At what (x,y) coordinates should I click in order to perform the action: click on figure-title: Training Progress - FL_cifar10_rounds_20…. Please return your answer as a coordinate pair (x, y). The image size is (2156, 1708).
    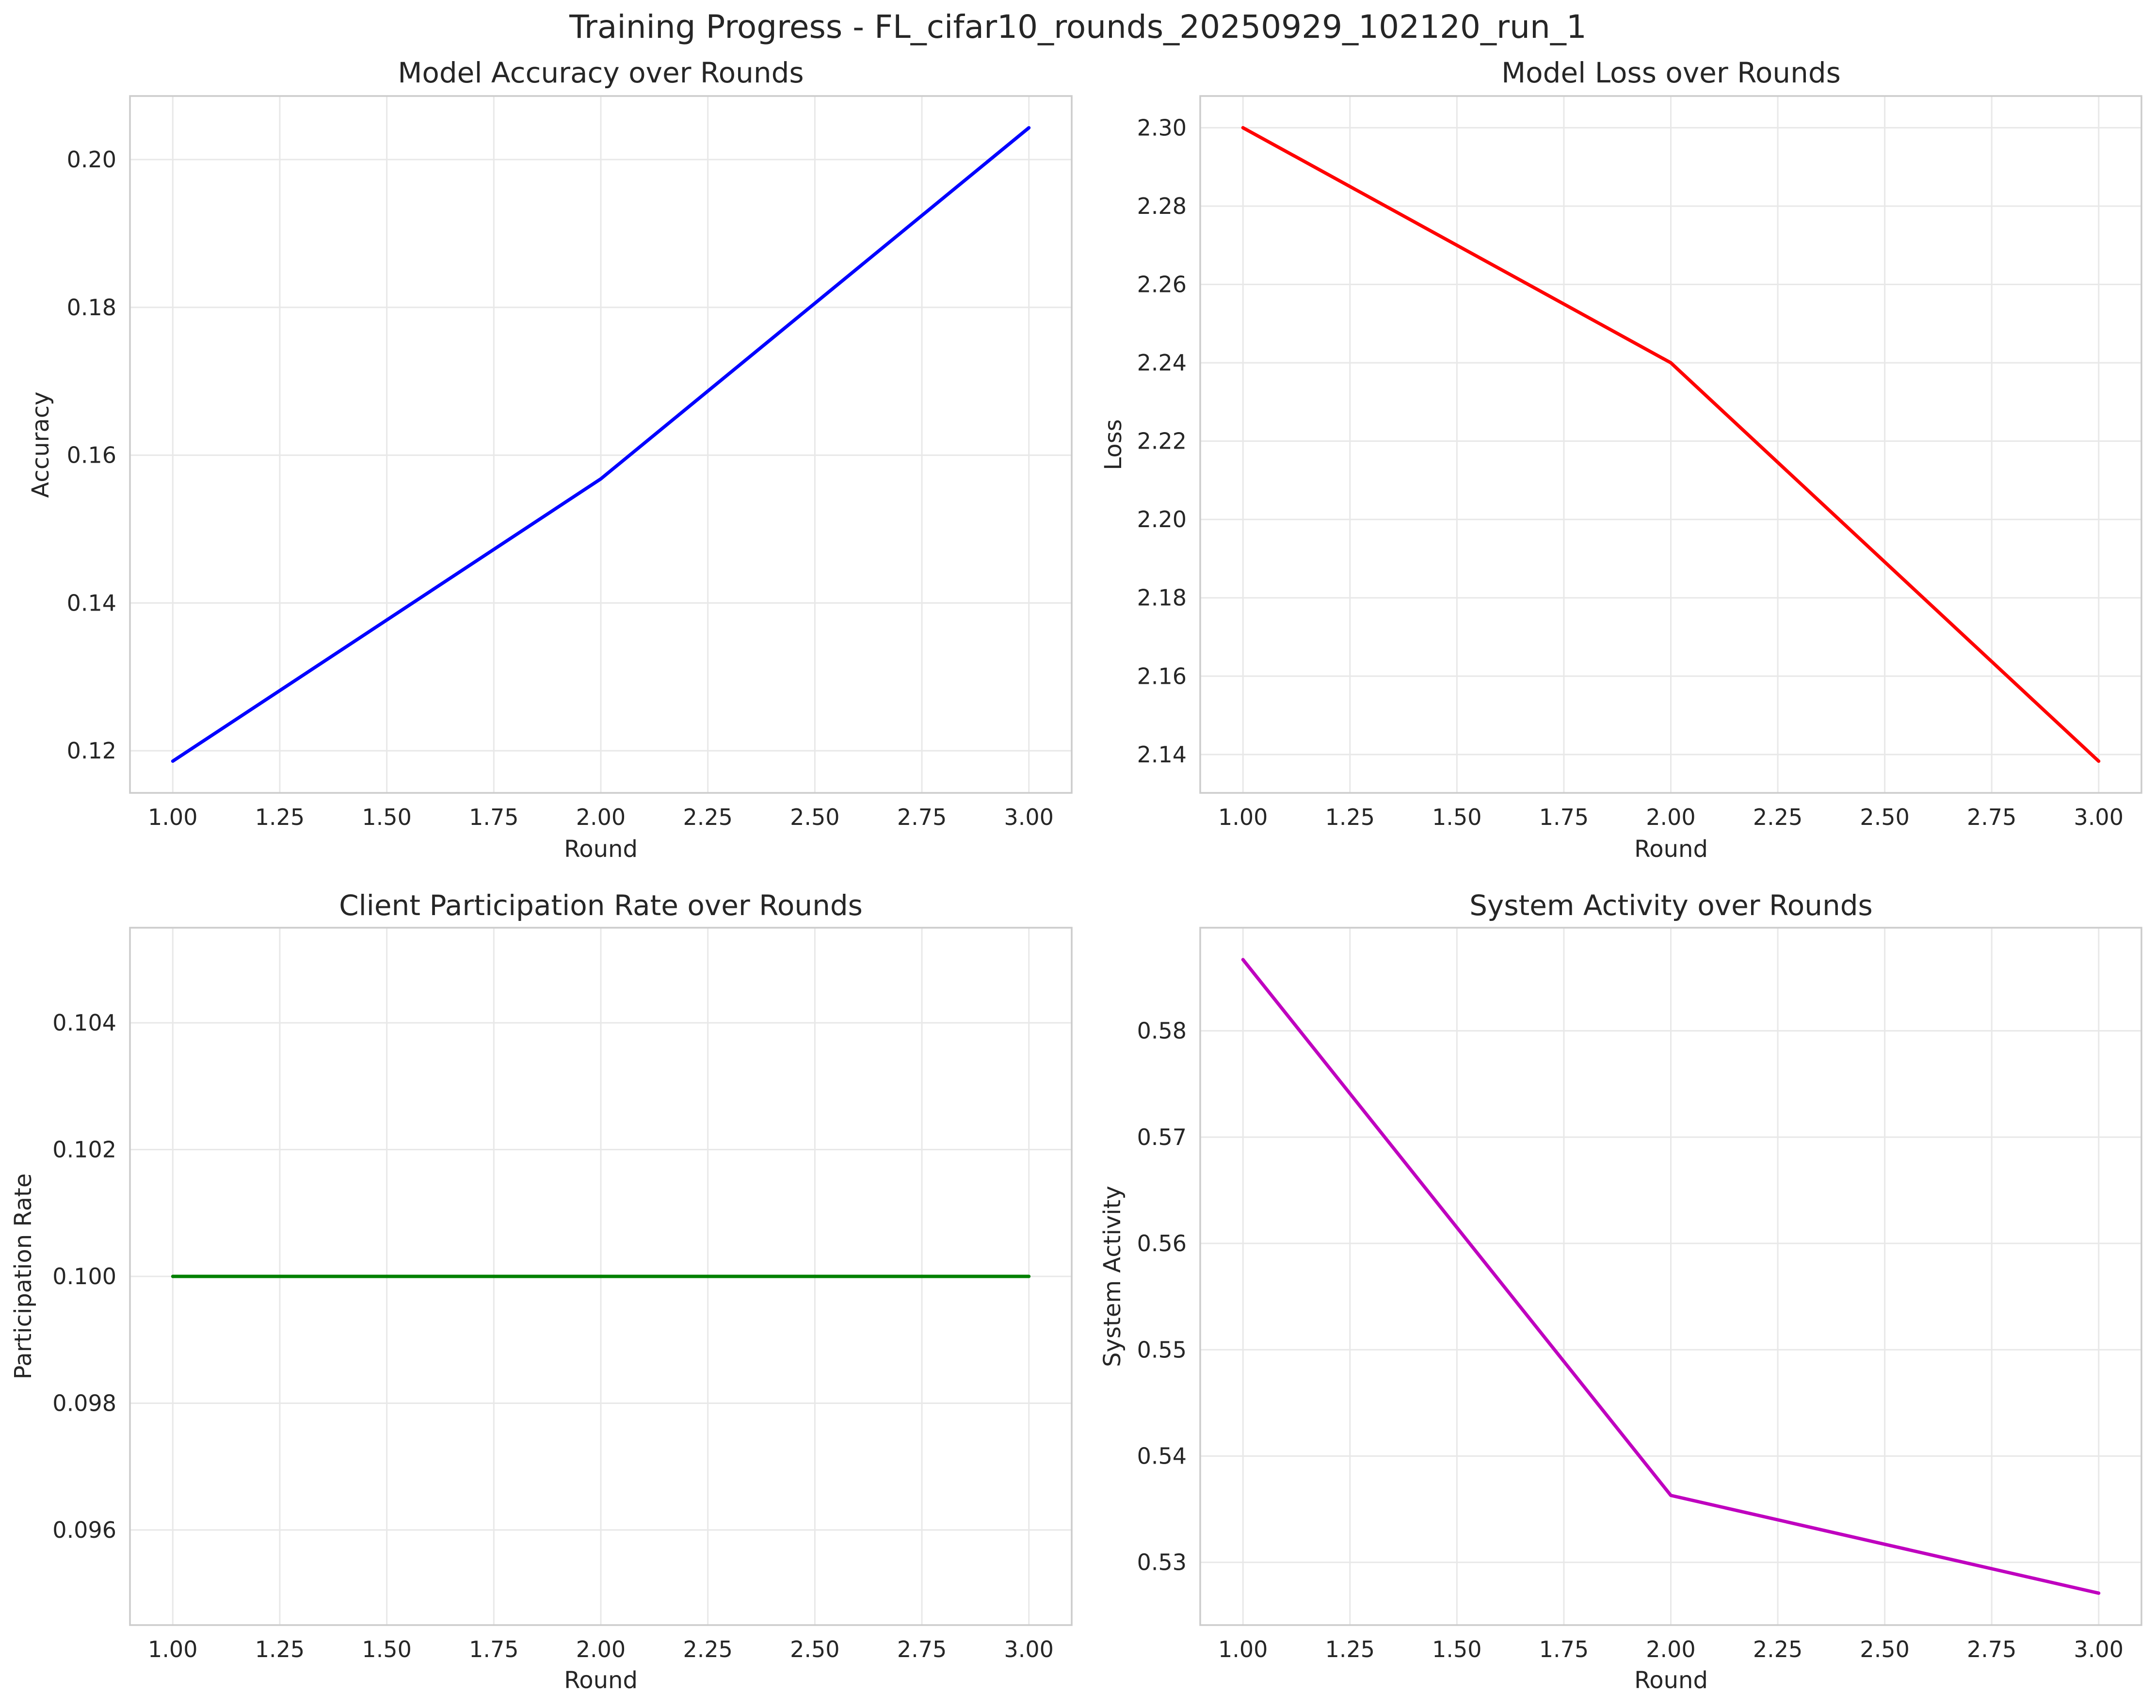
    Looking at the image, I should click on (1078, 27).